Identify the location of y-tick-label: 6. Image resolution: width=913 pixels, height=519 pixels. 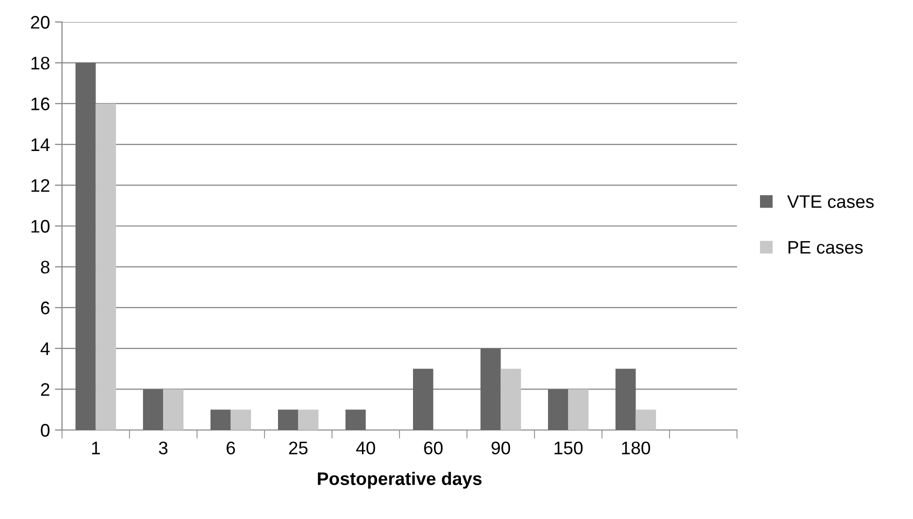
(45, 308).